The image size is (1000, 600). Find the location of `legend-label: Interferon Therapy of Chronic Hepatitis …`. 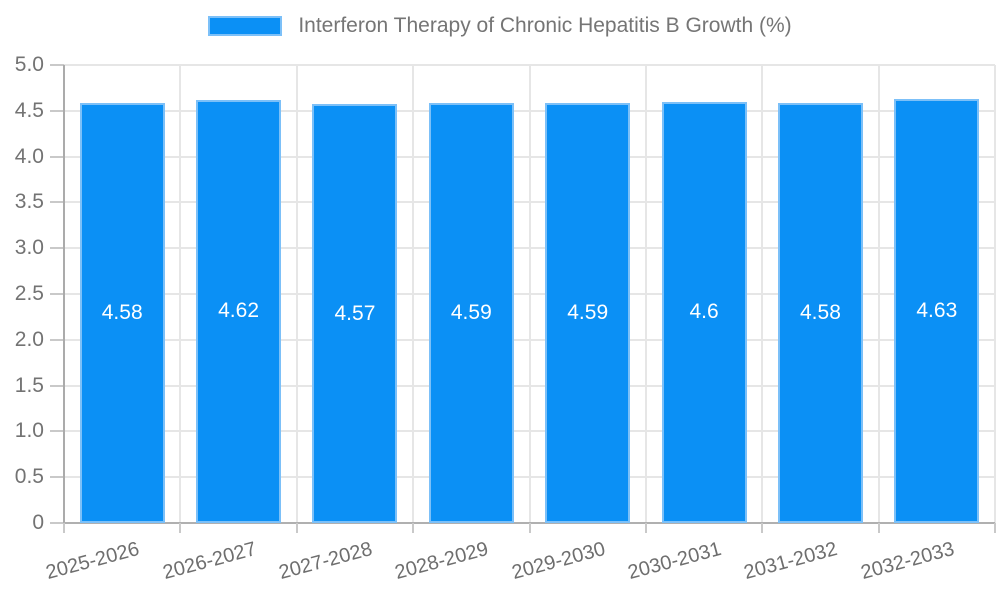

legend-label: Interferon Therapy of Chronic Hepatitis … is located at coordinates (545, 25).